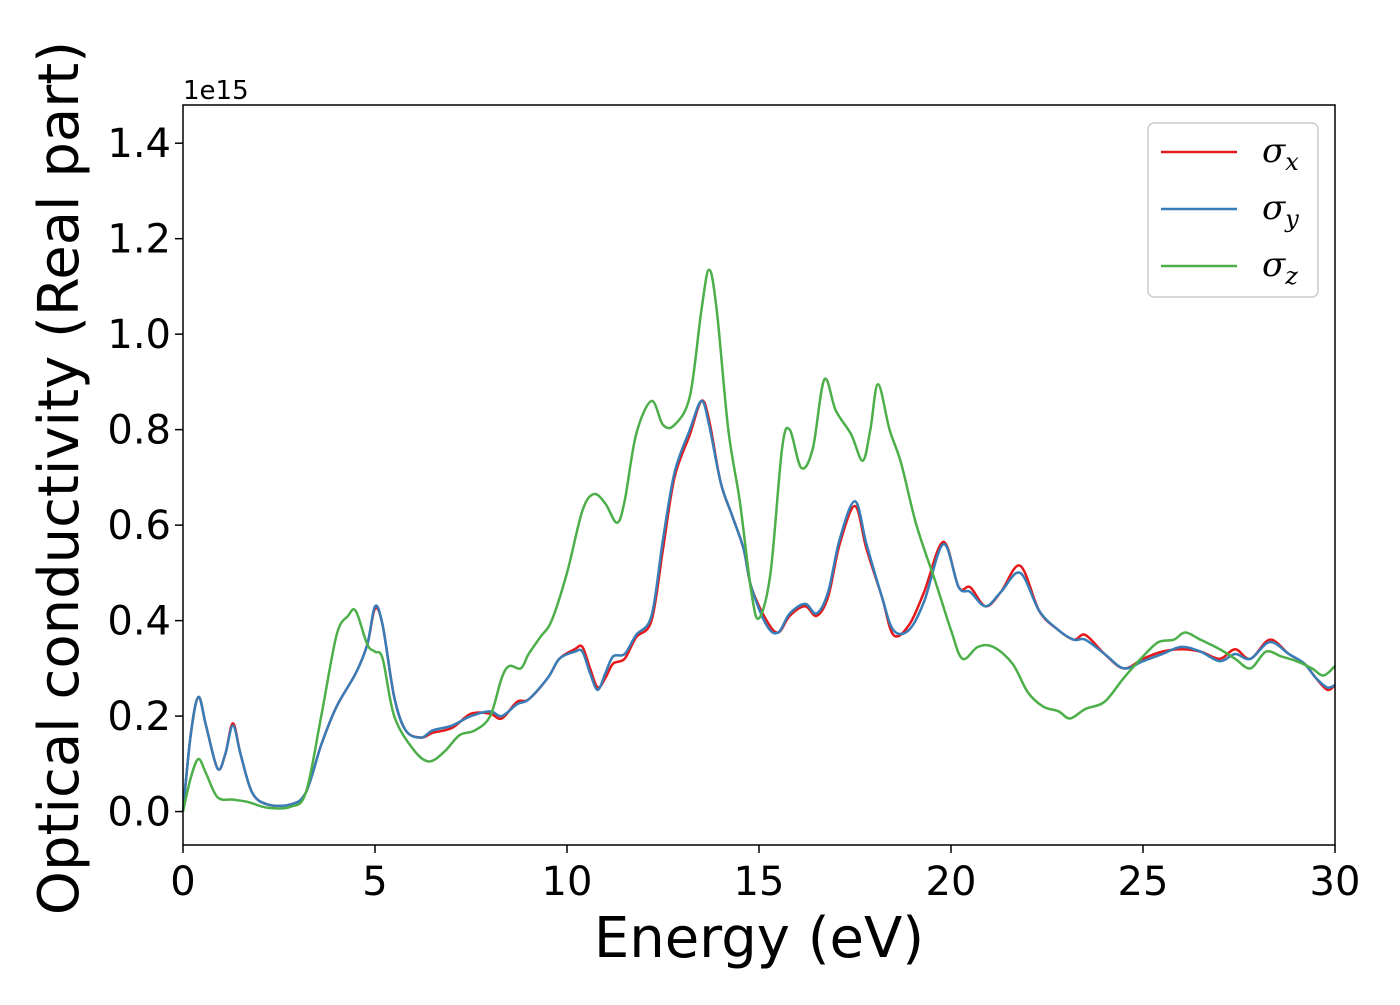 The image size is (1400, 1005). What do you see at coordinates (1143, 882) in the screenshot?
I see `x-tick-label: 25` at bounding box center [1143, 882].